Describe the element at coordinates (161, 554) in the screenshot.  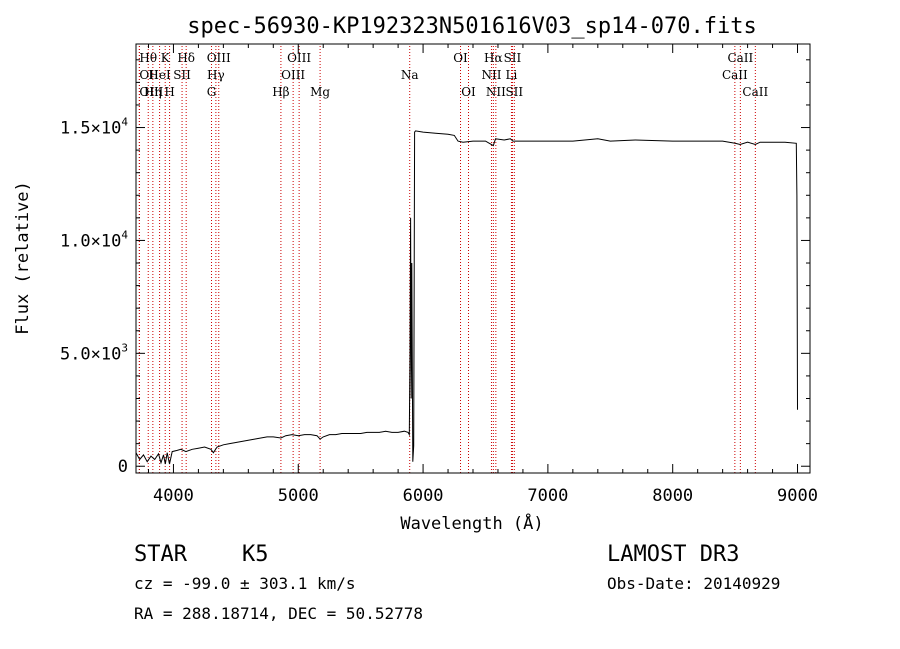
I see `object-type: STAR` at that location.